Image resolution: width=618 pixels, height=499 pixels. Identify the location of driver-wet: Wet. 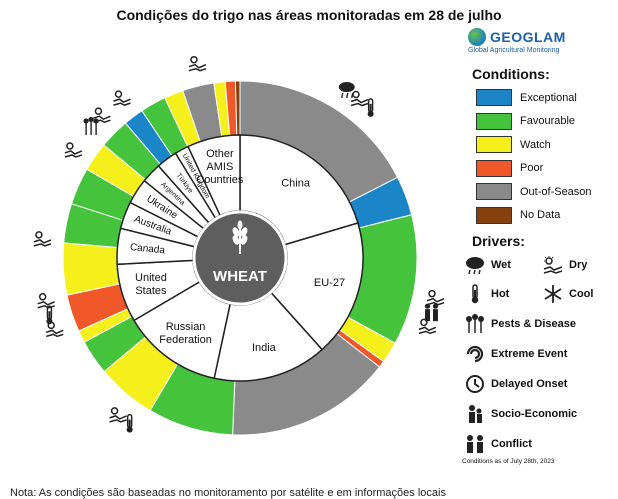
(503, 265).